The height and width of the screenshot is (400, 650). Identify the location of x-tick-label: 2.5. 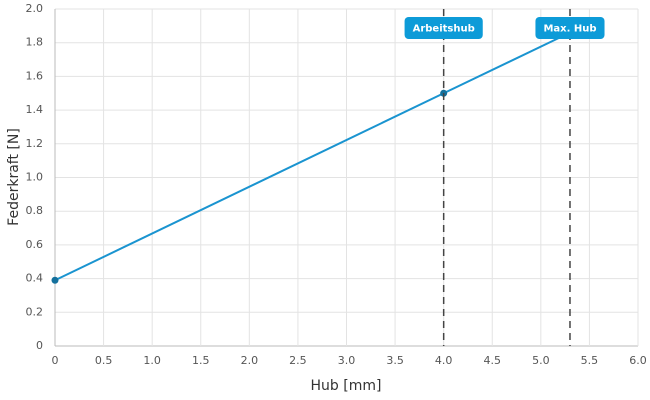
(298, 360).